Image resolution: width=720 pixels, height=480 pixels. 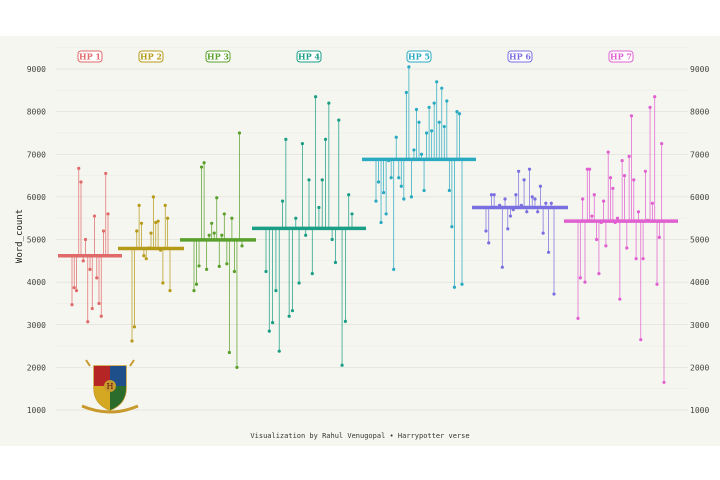 I want to click on y-tick-label-right-6000: 6000, so click(x=699, y=197).